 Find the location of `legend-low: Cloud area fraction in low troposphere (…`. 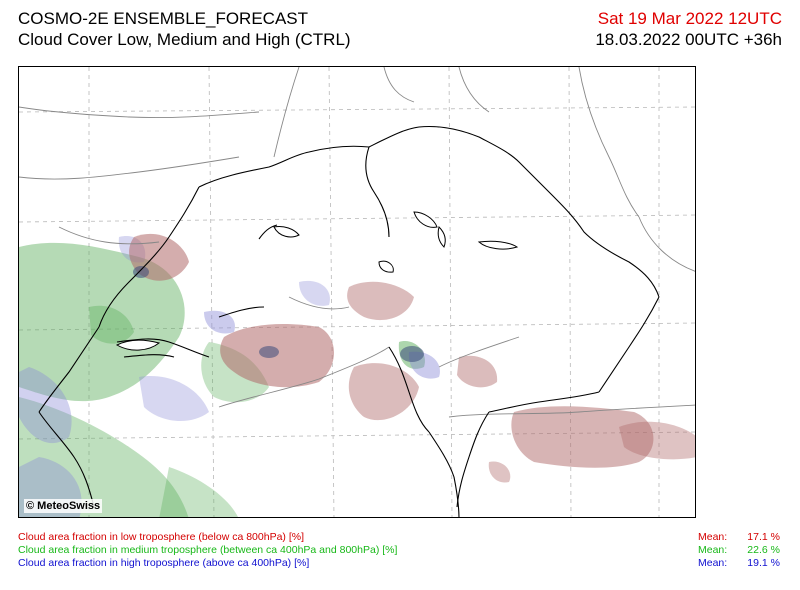

legend-low: Cloud area fraction in low troposphere (… is located at coordinates (161, 537).